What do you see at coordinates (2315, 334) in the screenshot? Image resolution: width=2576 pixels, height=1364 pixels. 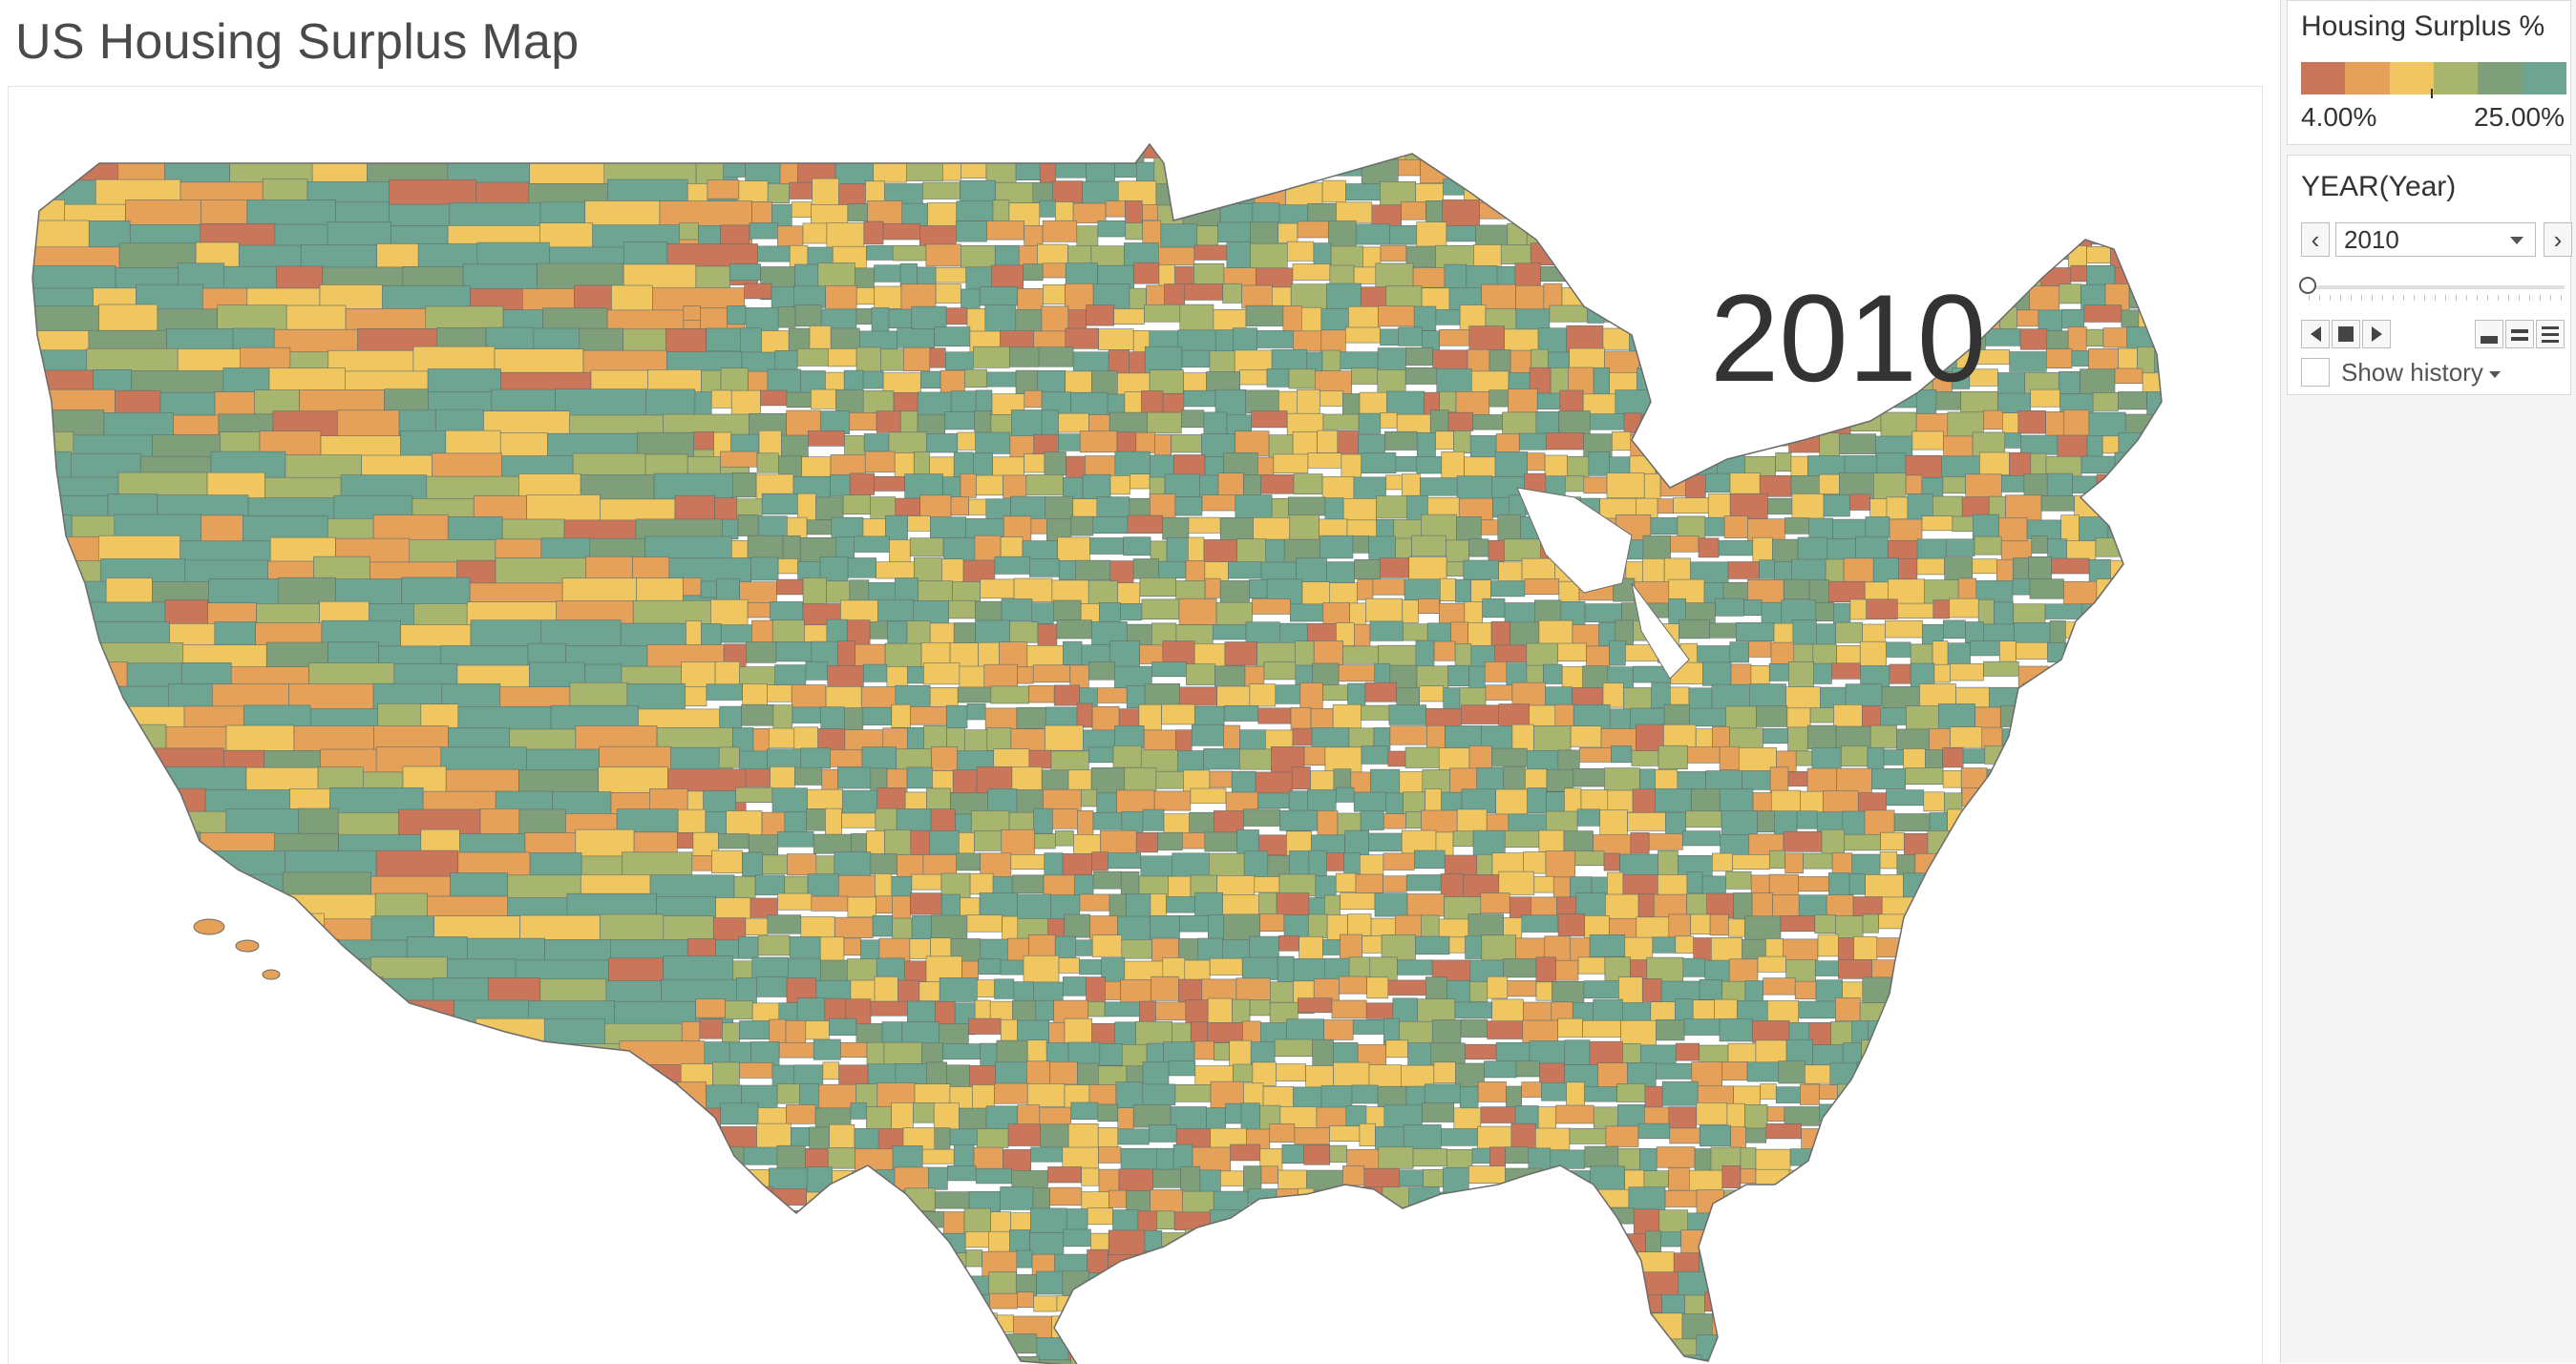 I see `play-backward-button` at bounding box center [2315, 334].